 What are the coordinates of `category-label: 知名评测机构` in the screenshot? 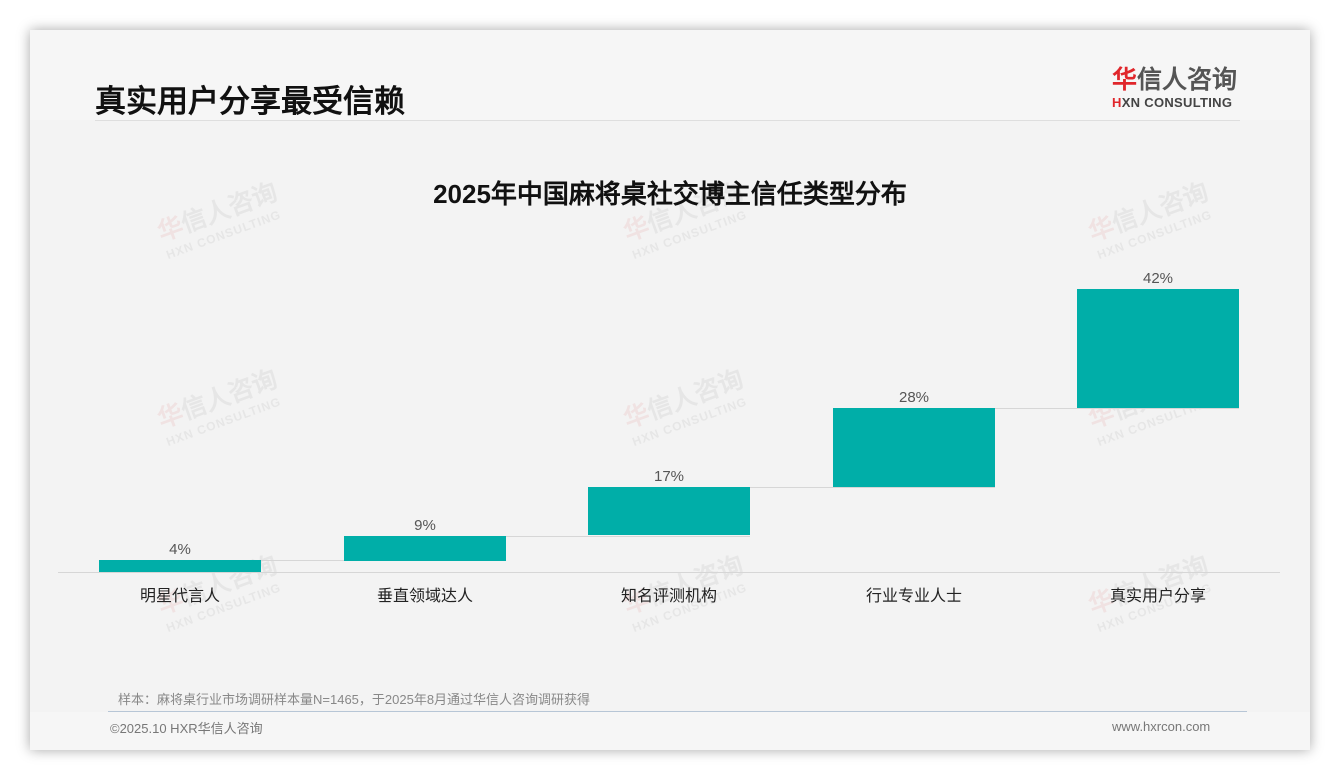 It's located at (668, 596).